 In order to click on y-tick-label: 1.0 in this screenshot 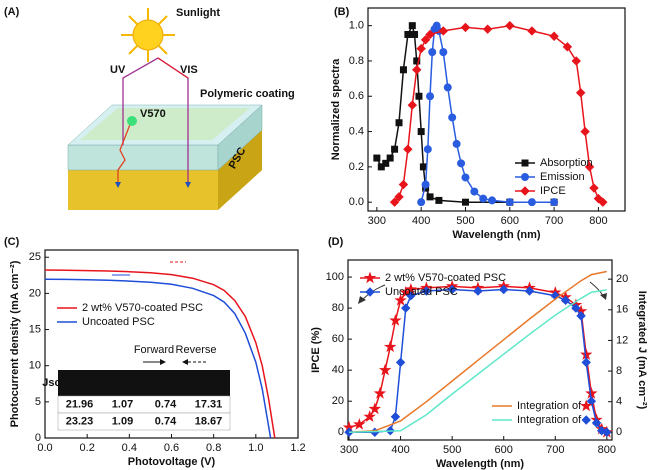, I will do `click(356, 26)`.